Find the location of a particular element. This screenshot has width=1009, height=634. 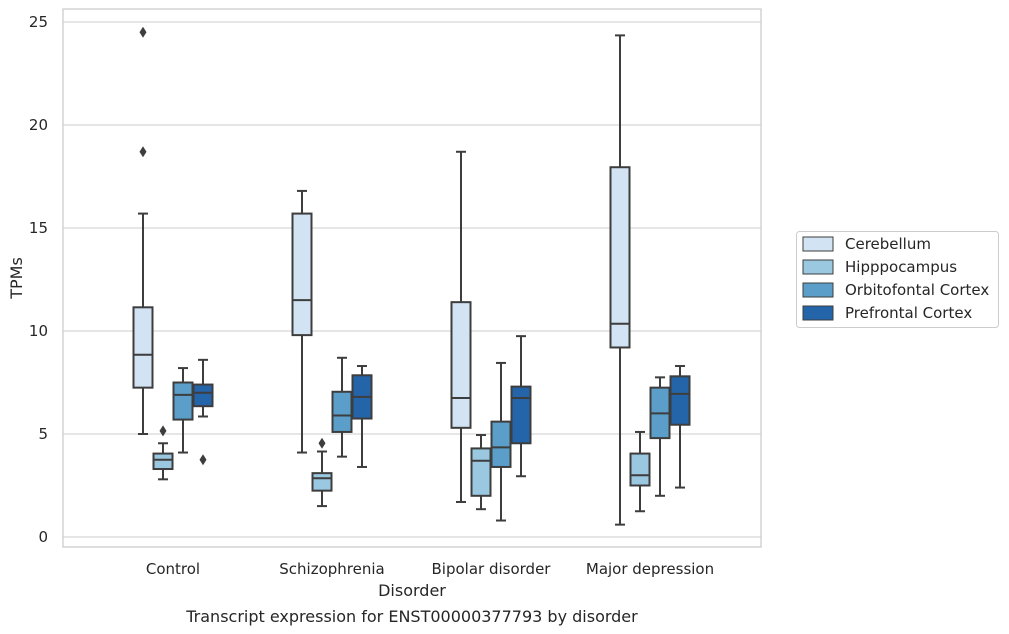

x-axis-label: Disorder is located at coordinates (412, 590).